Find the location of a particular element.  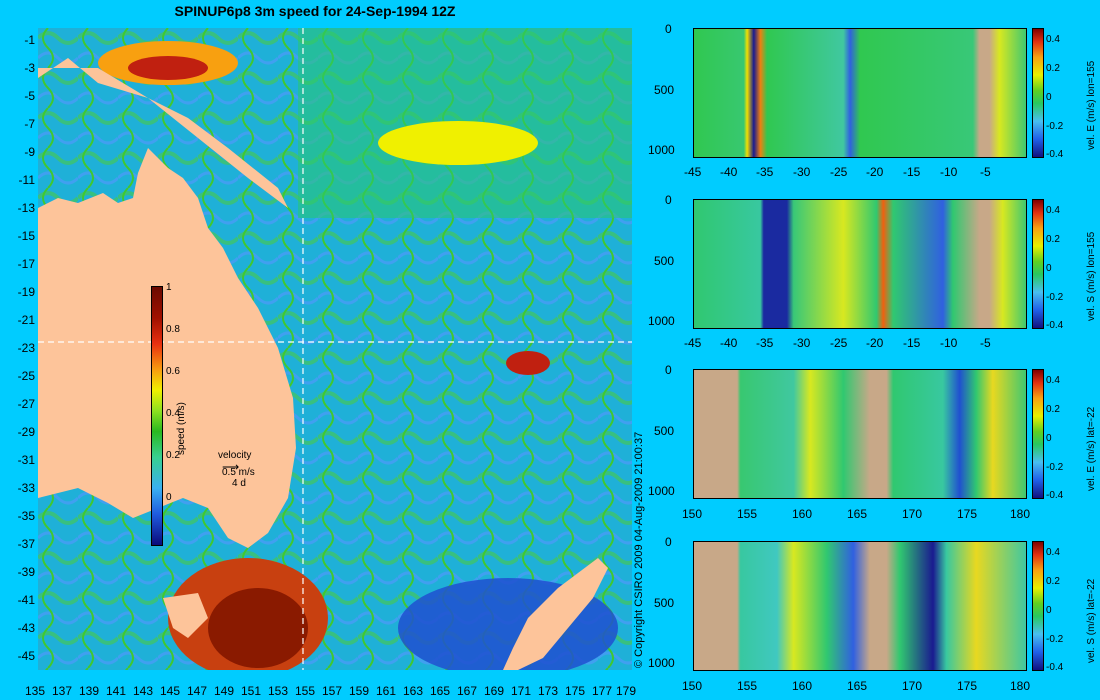

map-y-tick: -21 is located at coordinates (26, 320).